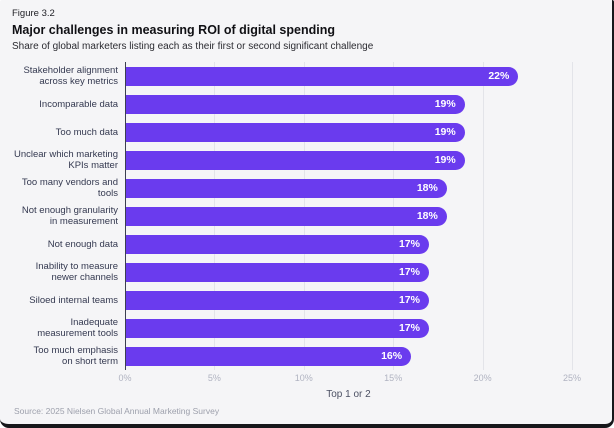 This screenshot has width=614, height=428. What do you see at coordinates (69, 188) in the screenshot?
I see `bar-category-label: Too many vendors and tools` at bounding box center [69, 188].